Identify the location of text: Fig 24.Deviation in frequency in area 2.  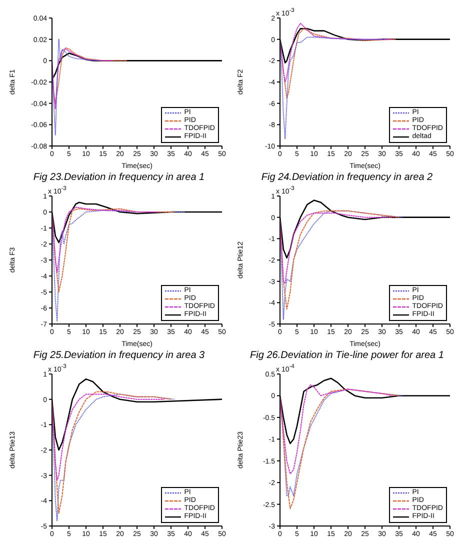
(347, 177).